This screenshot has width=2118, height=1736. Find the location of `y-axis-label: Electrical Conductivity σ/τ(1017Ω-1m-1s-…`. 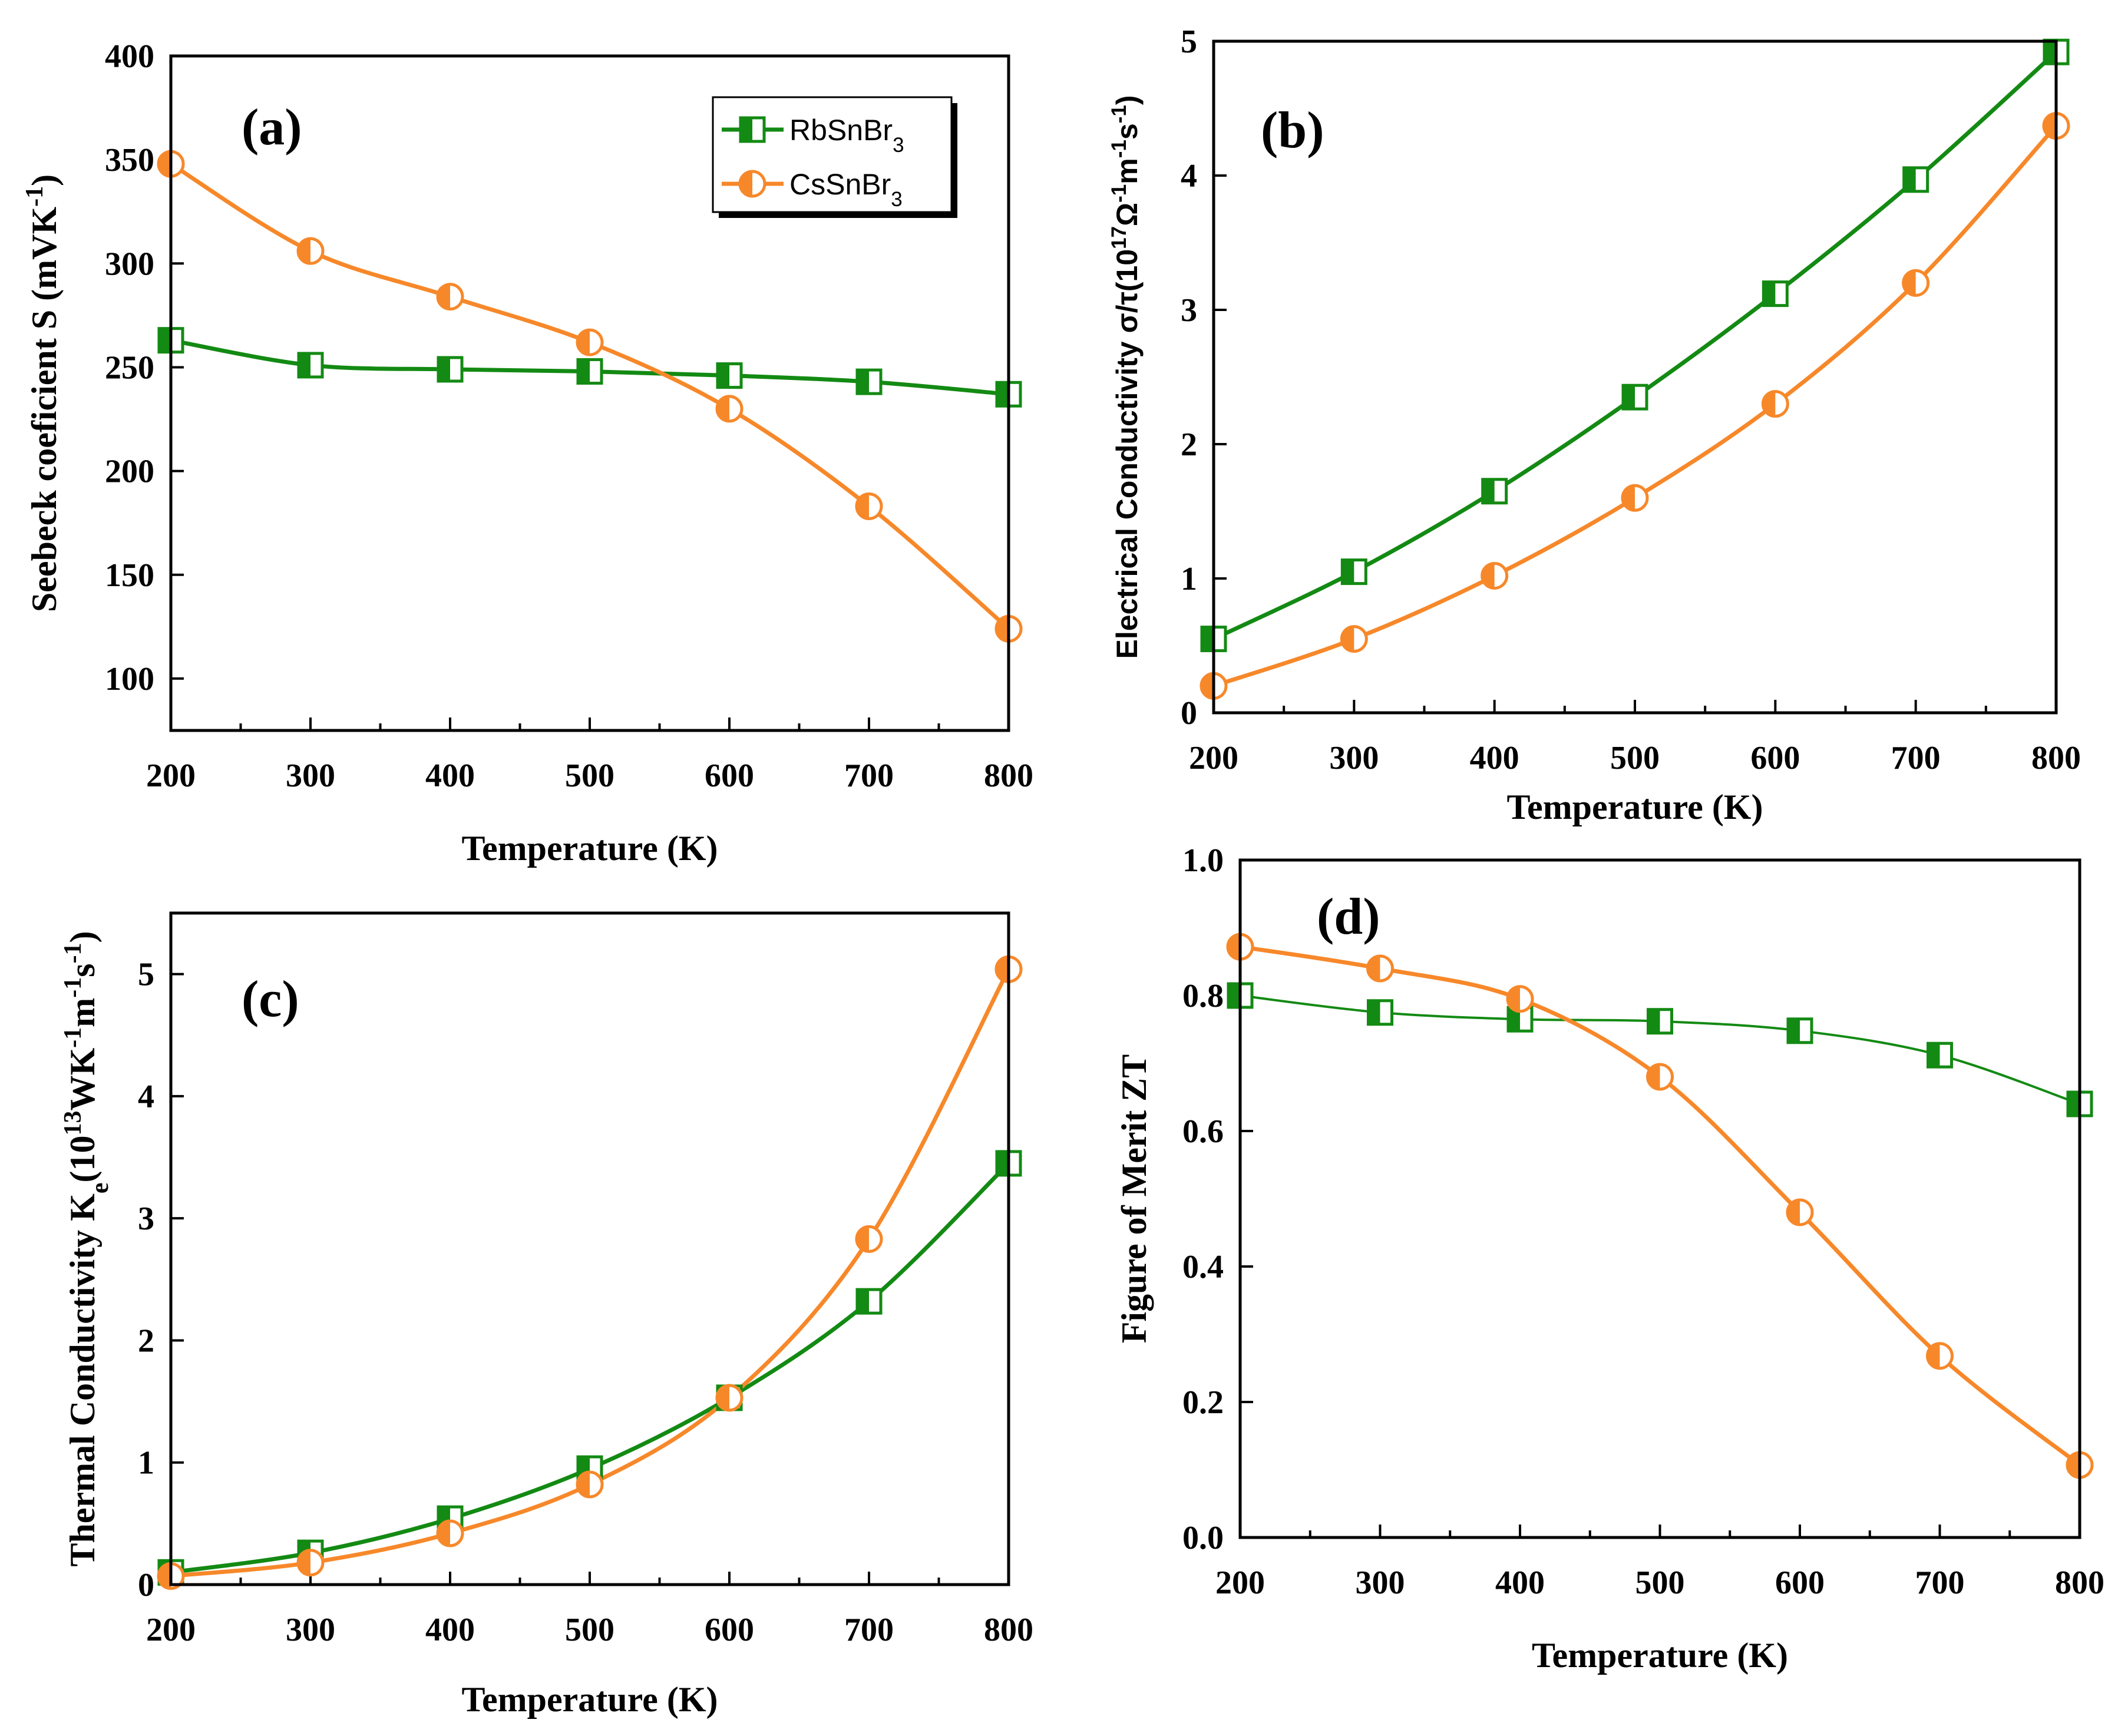

y-axis-label: Electrical Conductivity σ/τ(1017Ω-1m-1s-… is located at coordinates (1126, 377).